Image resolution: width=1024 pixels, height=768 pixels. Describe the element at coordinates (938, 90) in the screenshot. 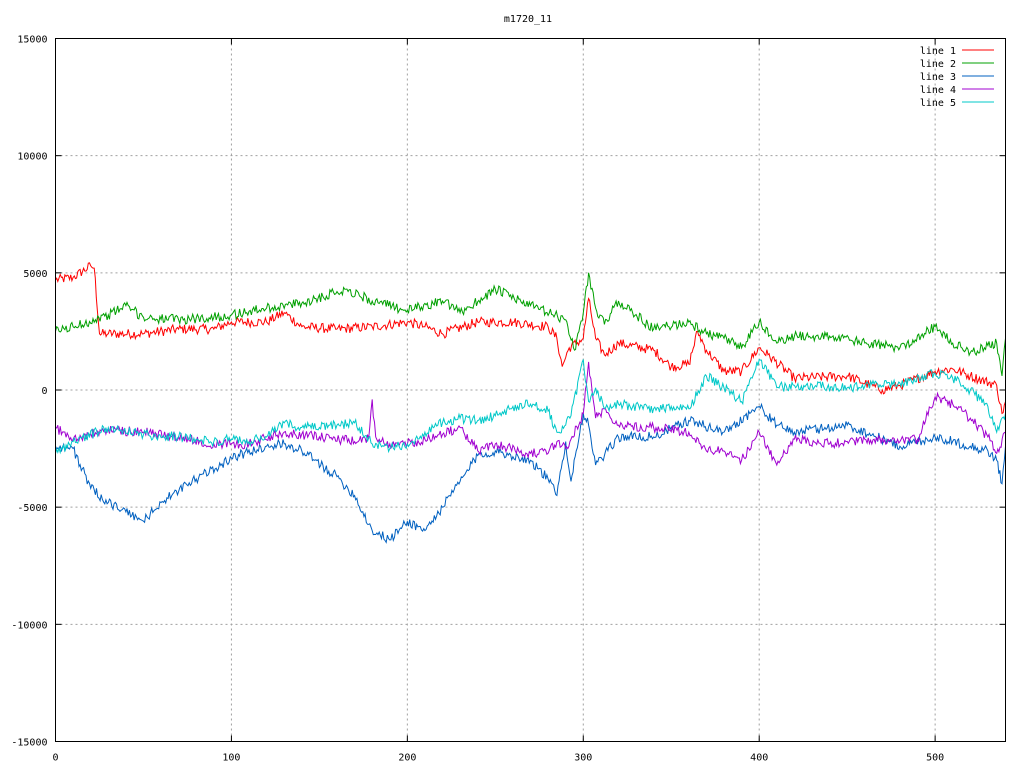

I see `legend-label: line 4` at that location.